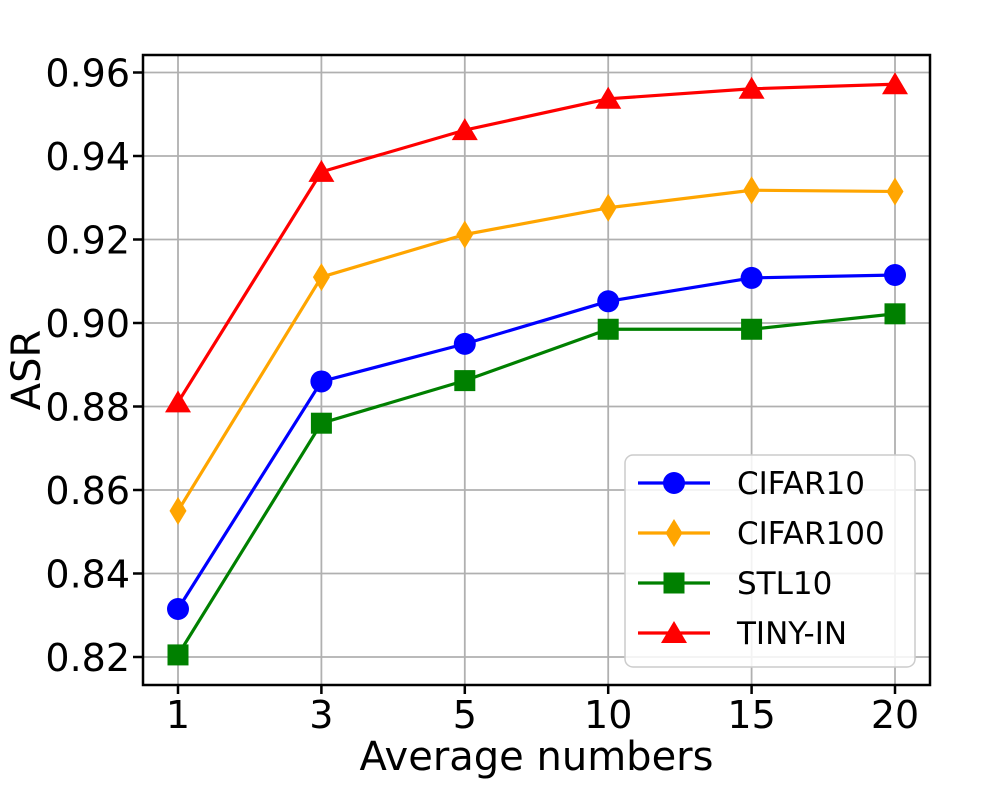 This screenshot has height=792, width=1000. I want to click on y-tick-label: 0.96, so click(87, 74).